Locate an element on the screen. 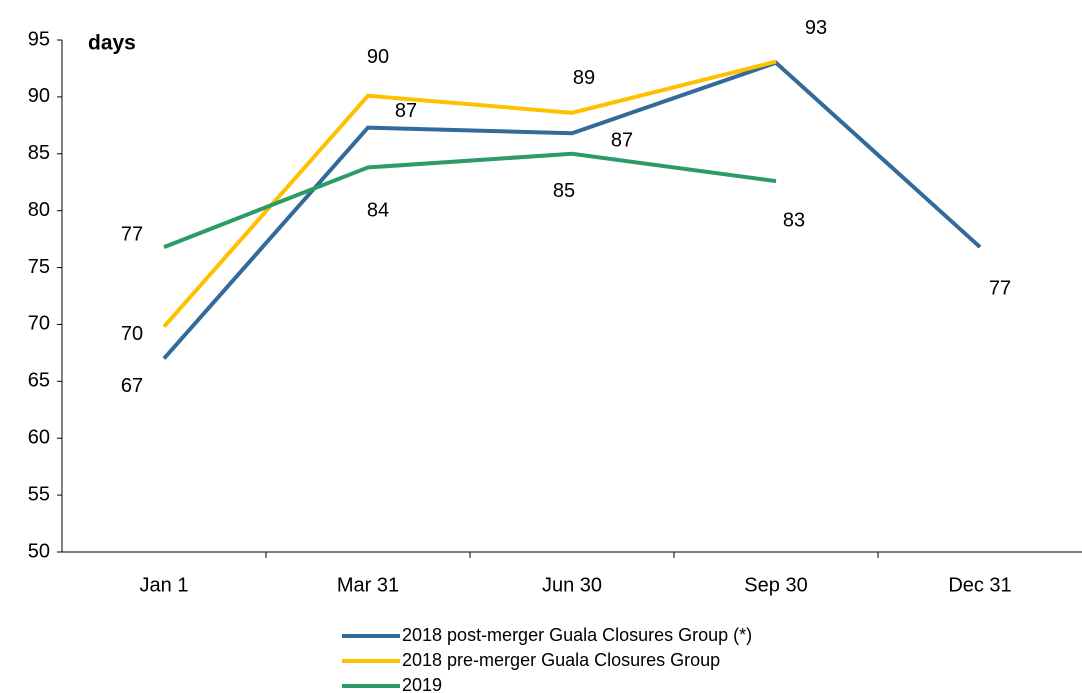 The height and width of the screenshot is (693, 1082). x-tick-label: Dec 31 is located at coordinates (979, 585).